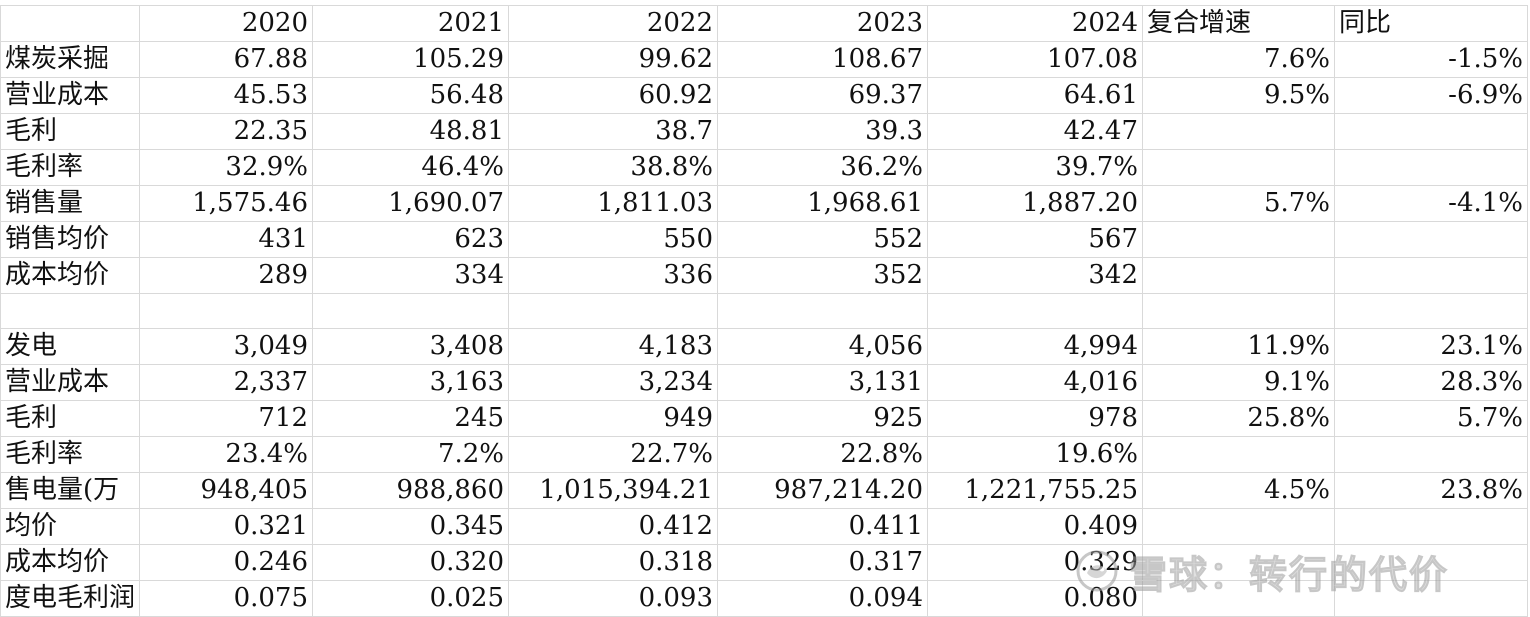 Image resolution: width=1530 pixels, height=617 pixels. I want to click on value-cell: 0.093, so click(613, 598).